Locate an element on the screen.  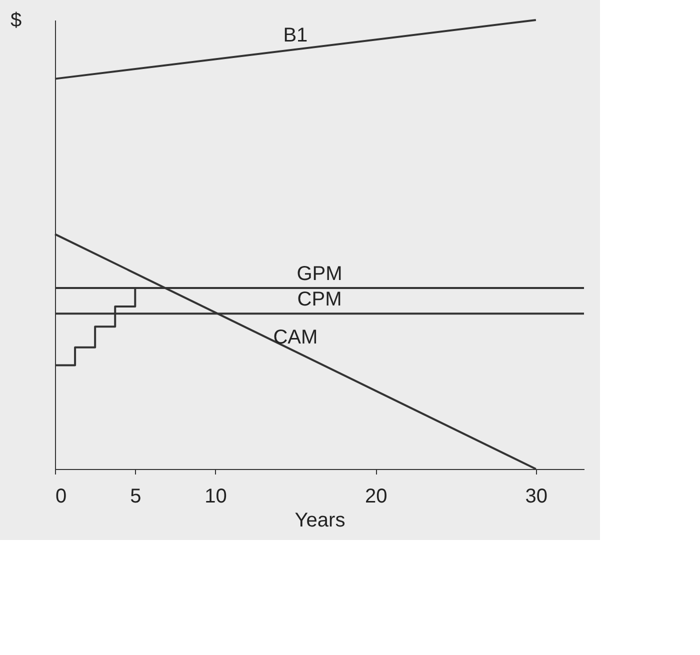
x-tick-label: 10 is located at coordinates (215, 497).